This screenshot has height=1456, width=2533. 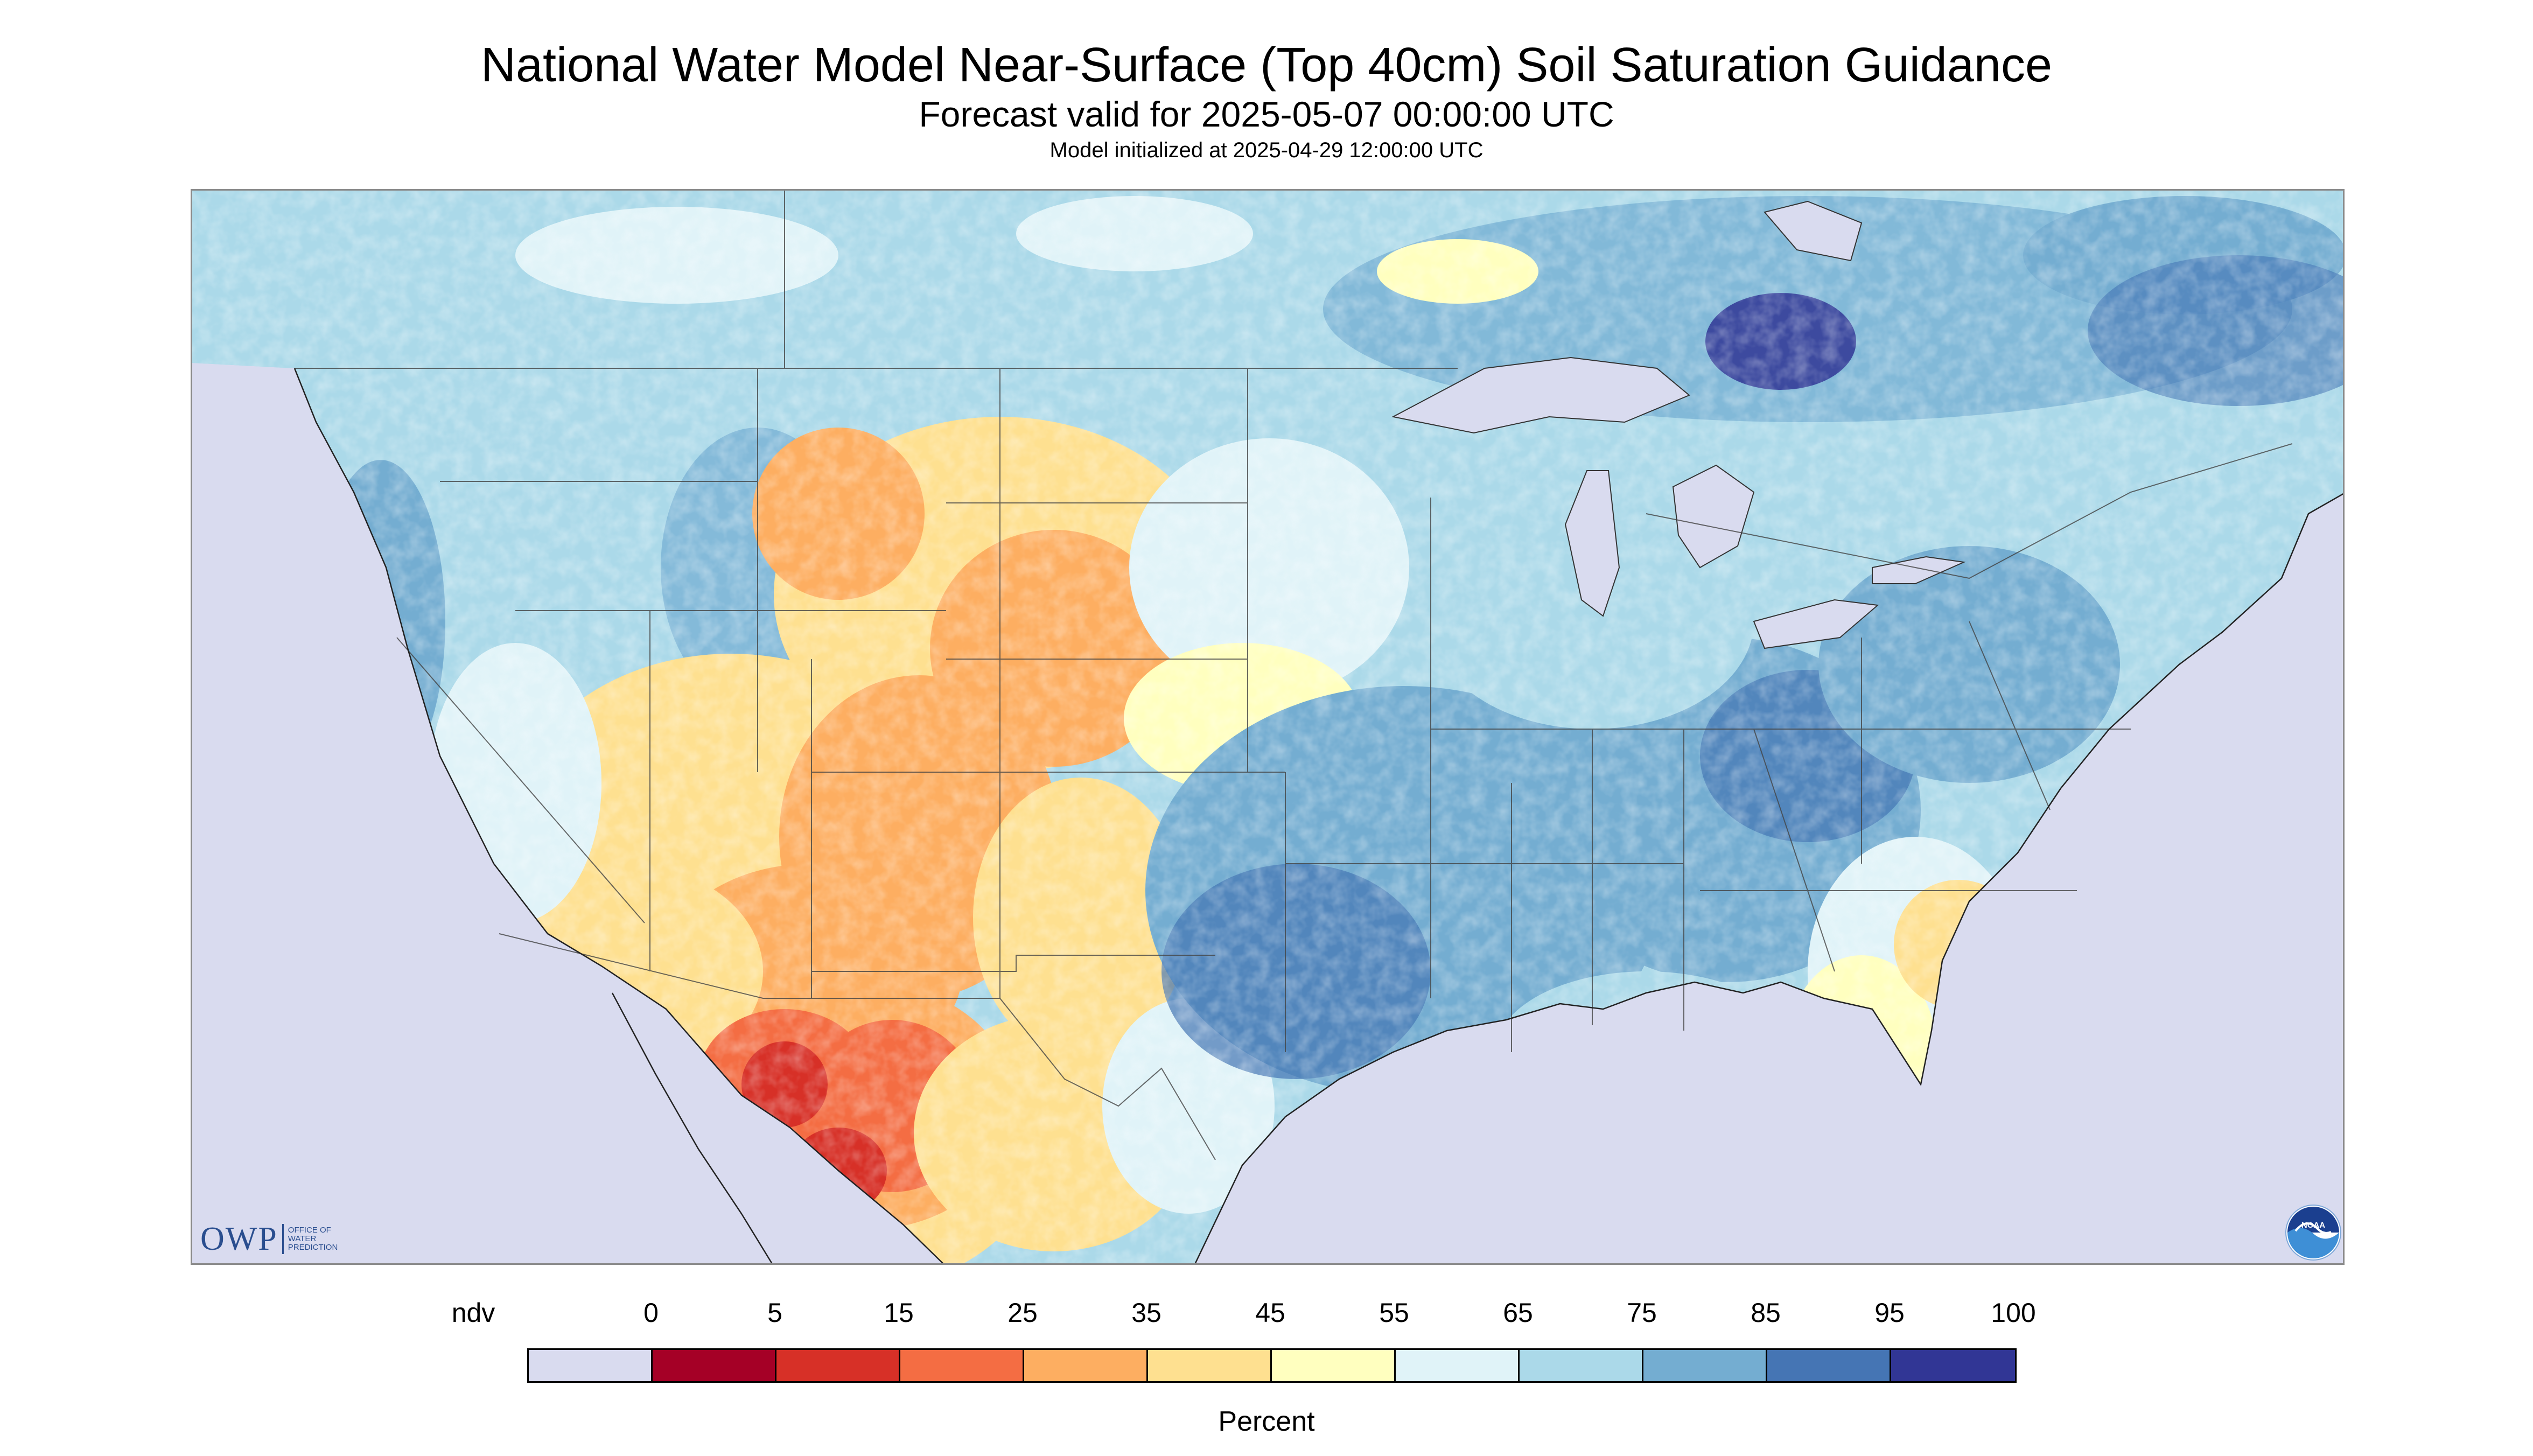 I want to click on owp-logo: OWP Office of Water Prediction, so click(x=269, y=1239).